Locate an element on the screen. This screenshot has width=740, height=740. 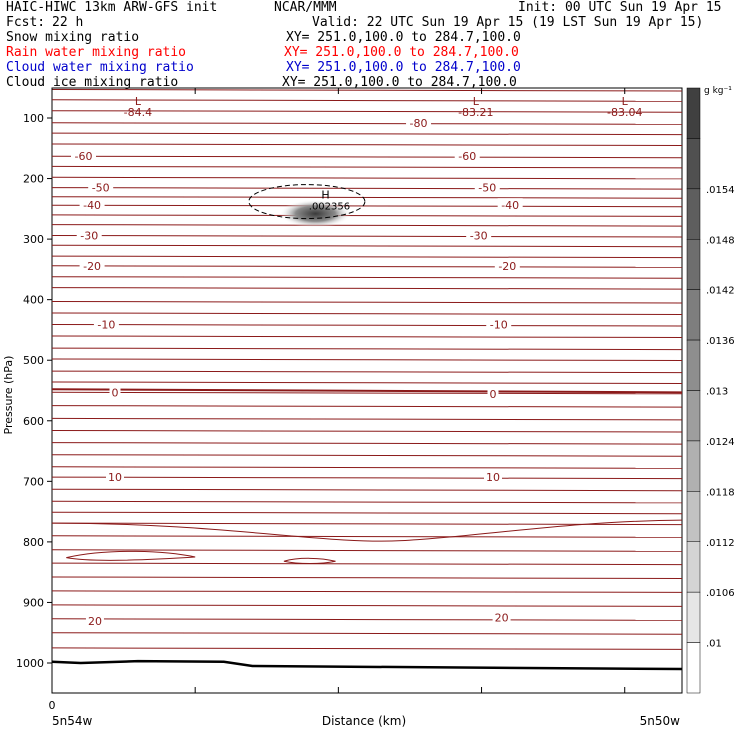
ice-shading is located at coordinates (315, 213).